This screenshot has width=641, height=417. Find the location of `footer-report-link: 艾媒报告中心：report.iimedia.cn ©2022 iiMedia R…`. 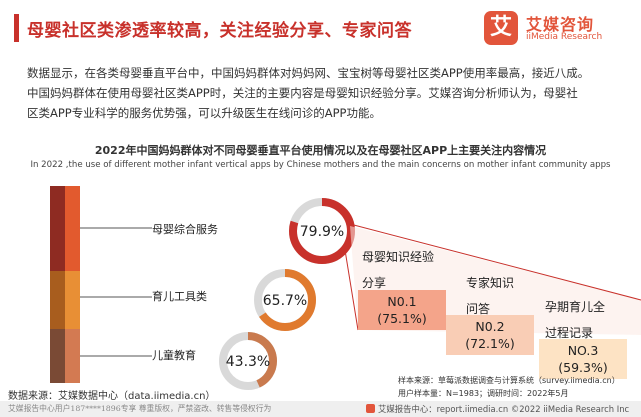

footer-report-link: 艾媒报告中心：report.iimedia.cn ©2022 iiMedia R… is located at coordinates (497, 409).